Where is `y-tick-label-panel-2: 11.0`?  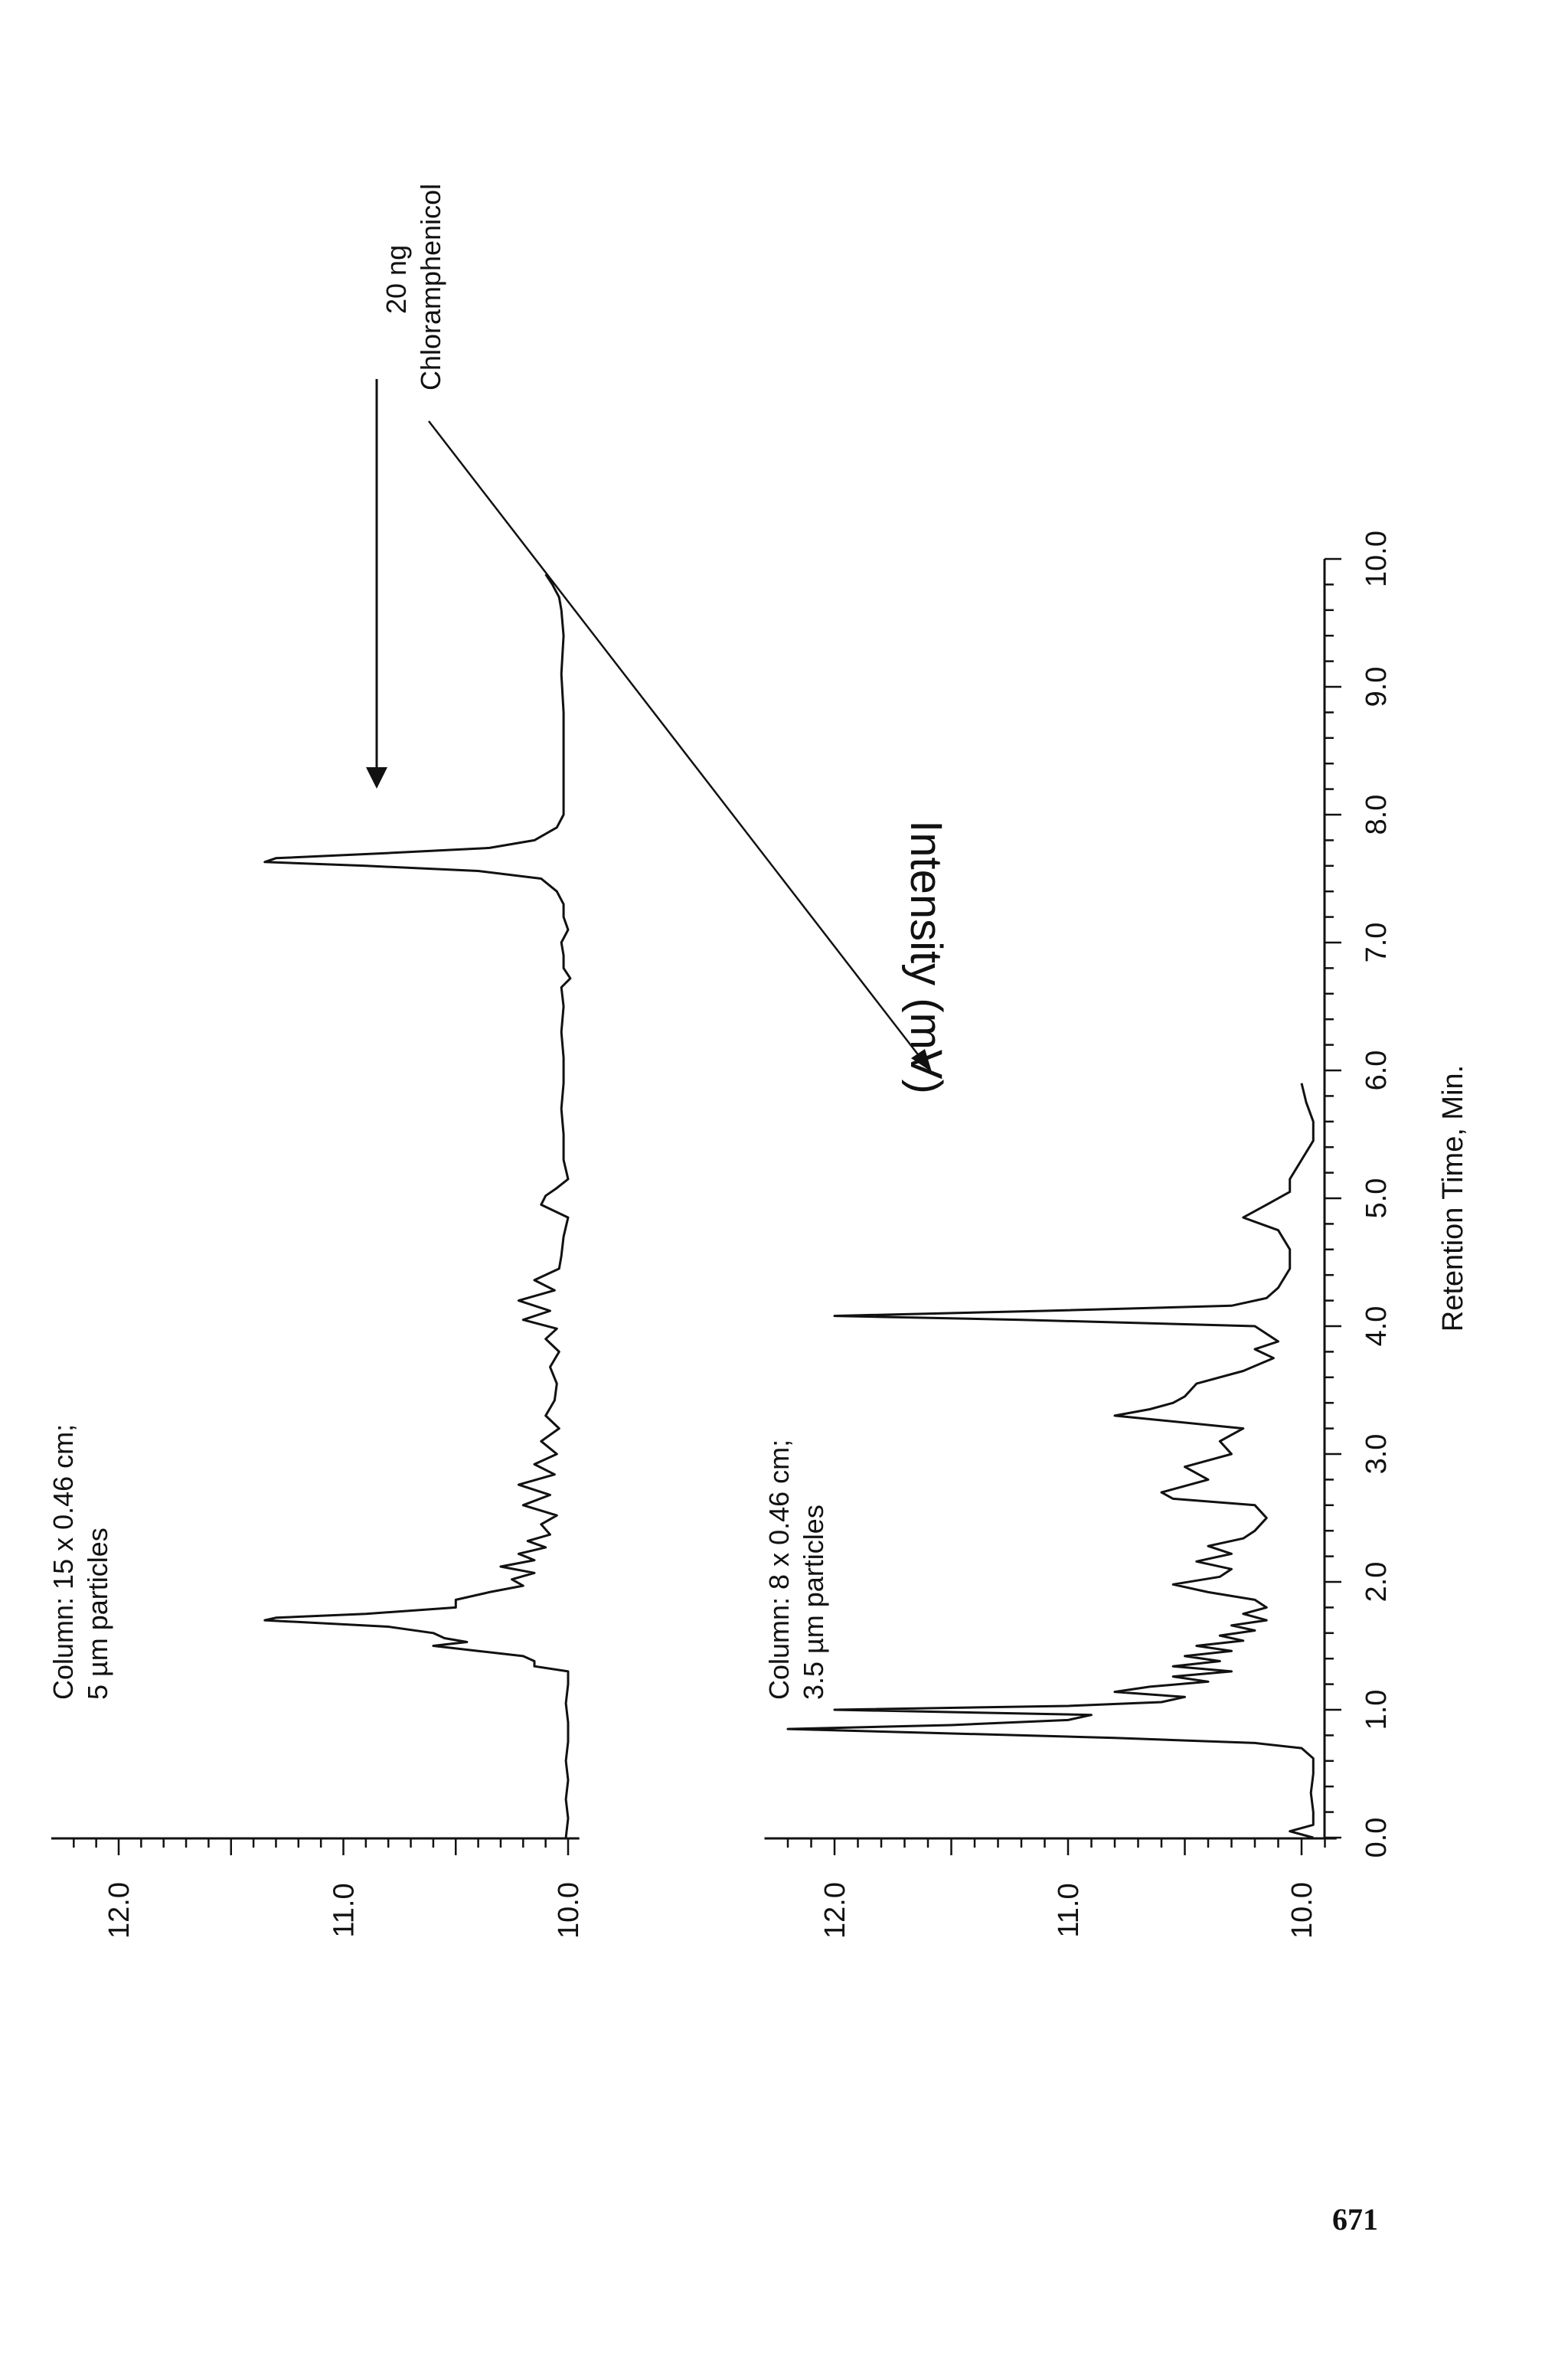
y-tick-label-panel-2: 11.0 is located at coordinates (1069, 1910).